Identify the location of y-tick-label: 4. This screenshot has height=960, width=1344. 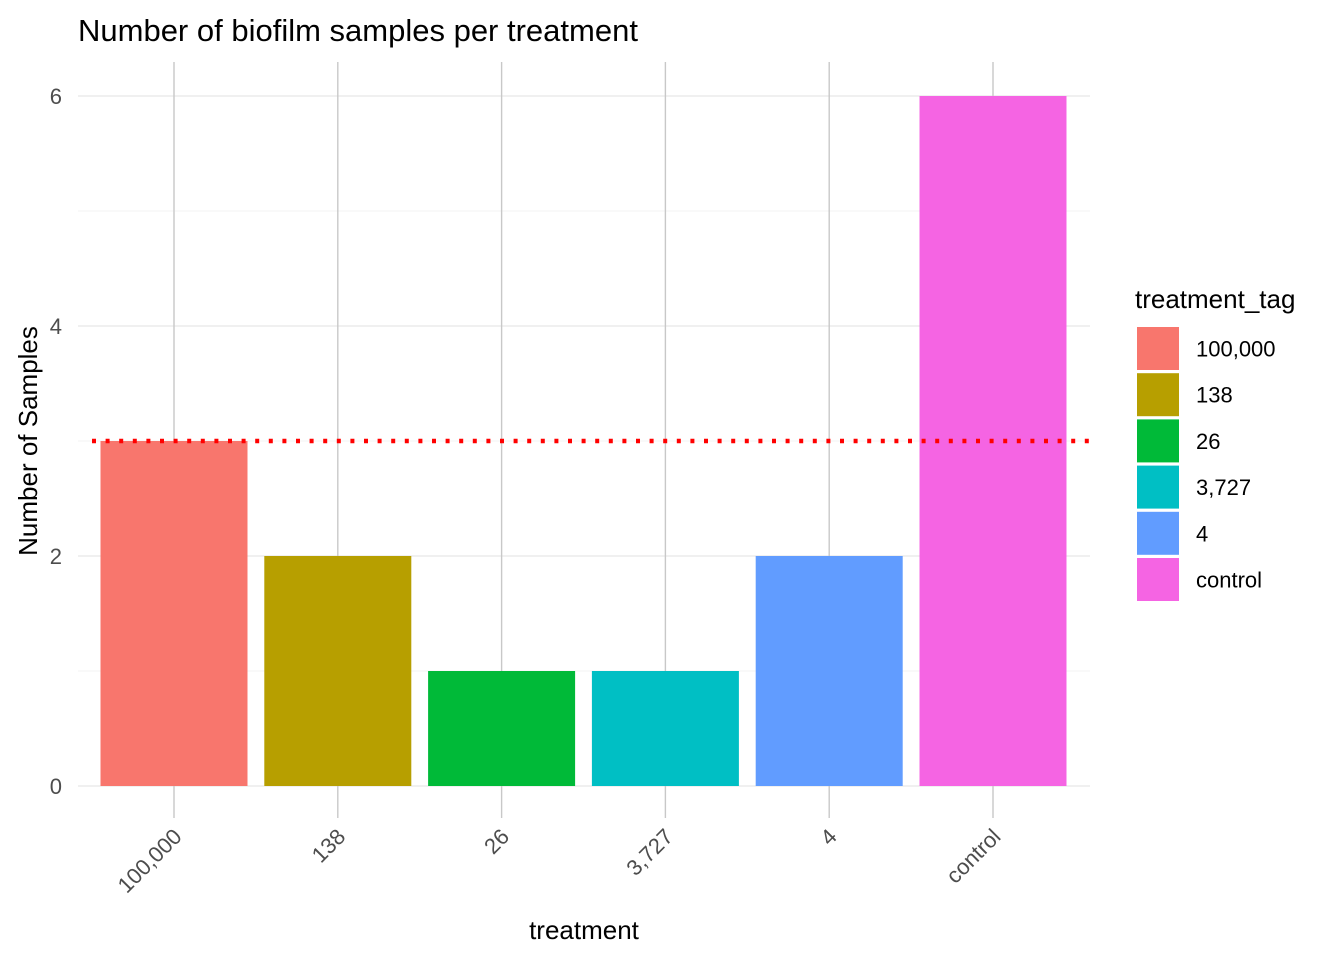
(56, 326).